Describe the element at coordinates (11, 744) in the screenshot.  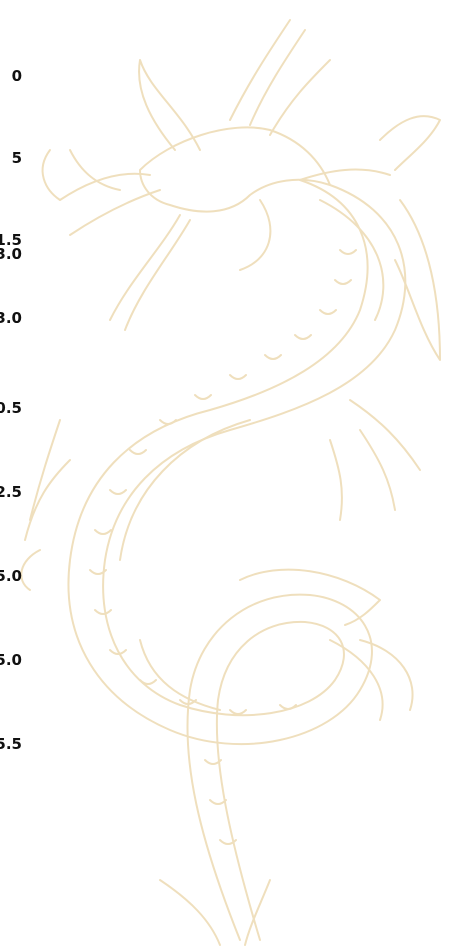
I see `value-label: 5.5` at that location.